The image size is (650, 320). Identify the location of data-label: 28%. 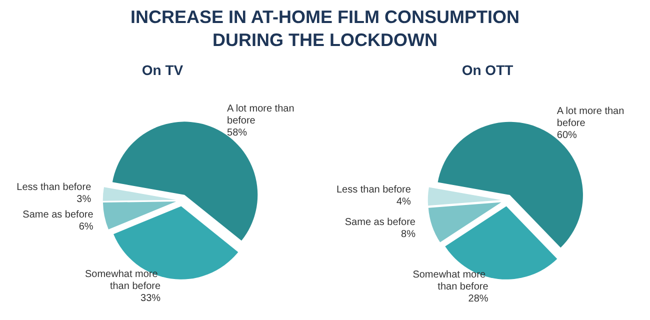
(478, 298).